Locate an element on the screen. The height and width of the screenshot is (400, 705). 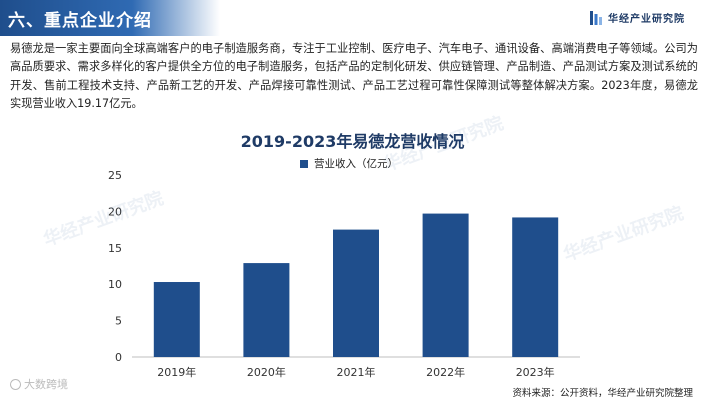
corner-watermark-text: 大数跨境 is located at coordinates (46, 384).